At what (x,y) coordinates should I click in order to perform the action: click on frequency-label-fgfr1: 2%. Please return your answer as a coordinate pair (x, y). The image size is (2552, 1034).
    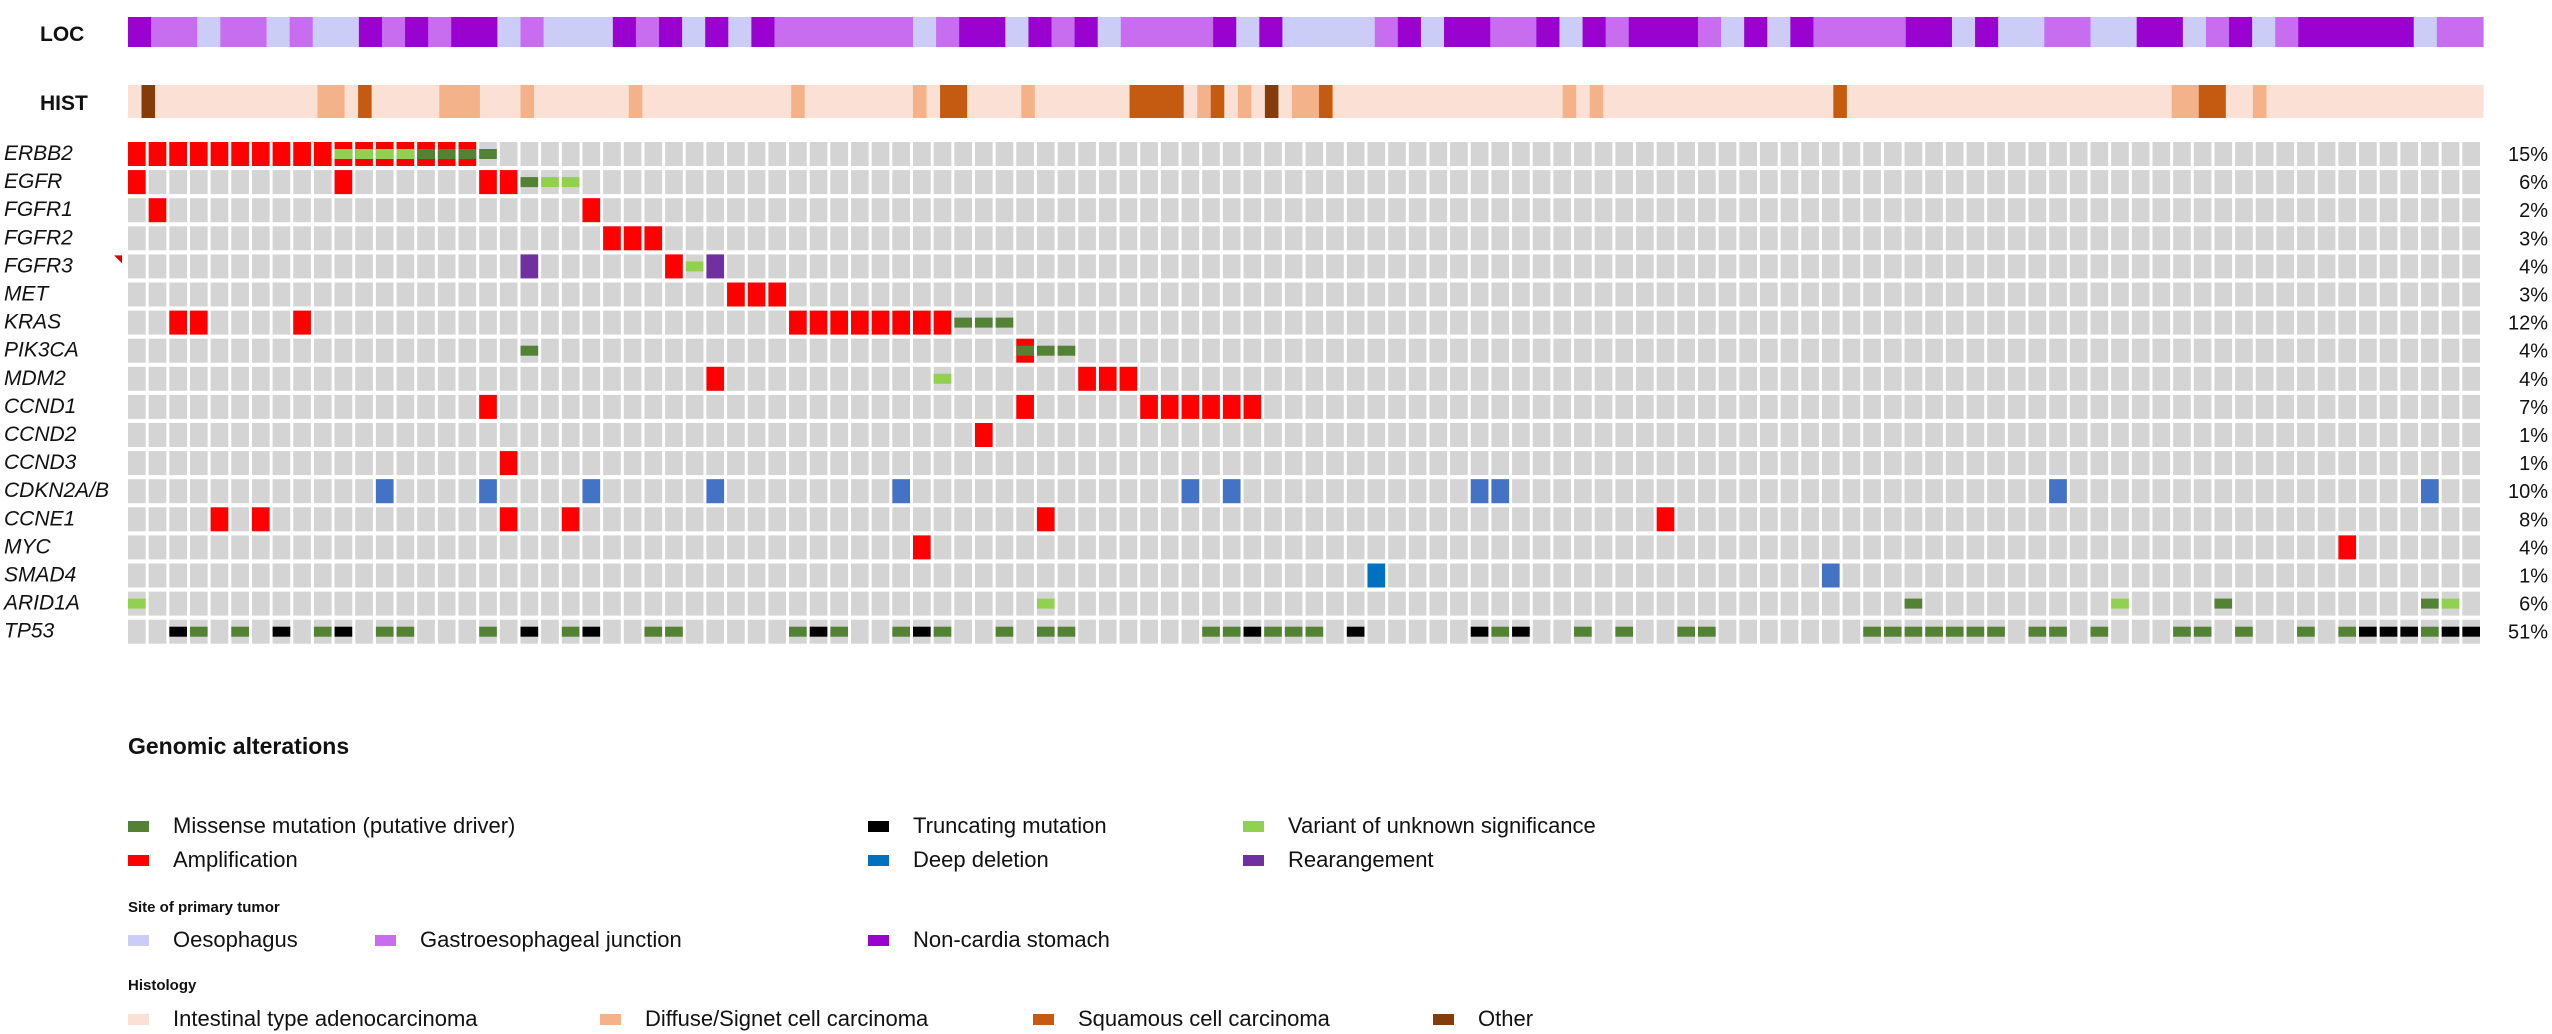
    Looking at the image, I should click on (2533, 211).